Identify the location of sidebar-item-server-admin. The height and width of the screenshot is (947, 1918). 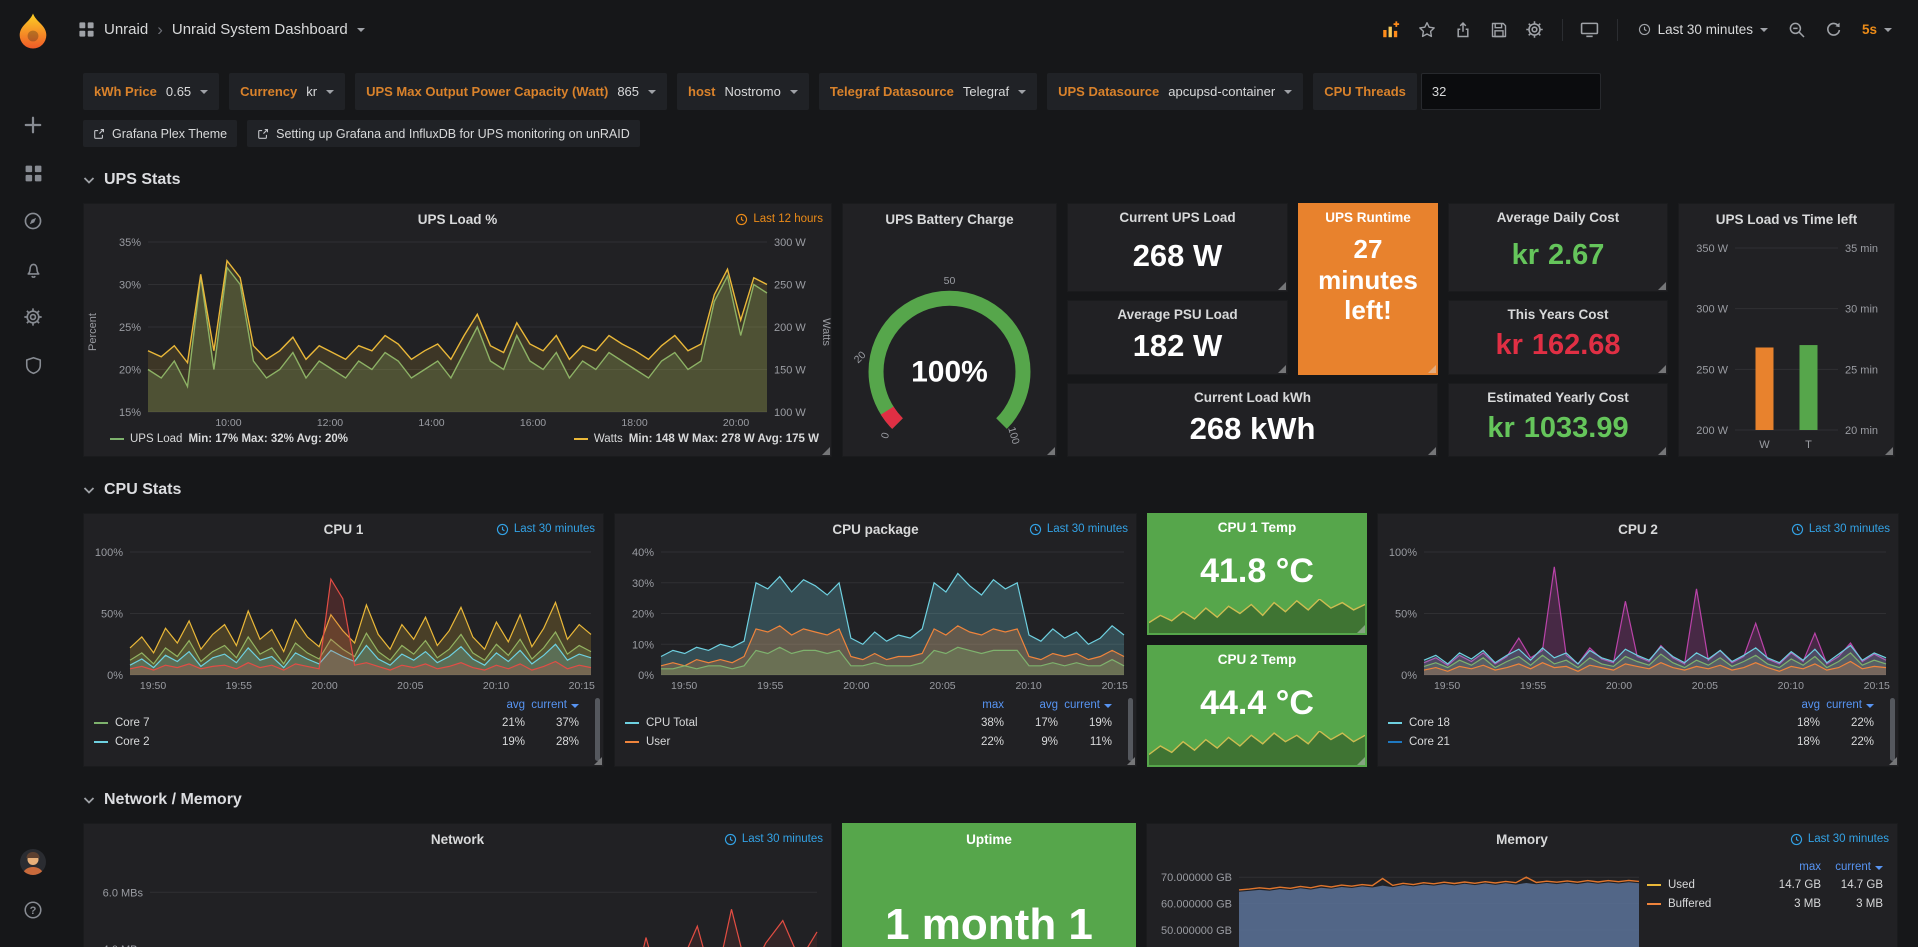
(33, 365).